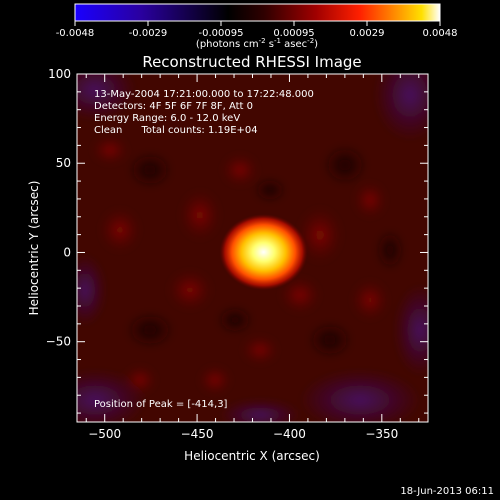  What do you see at coordinates (263, 252) in the screenshot?
I see `peak-source` at bounding box center [263, 252].